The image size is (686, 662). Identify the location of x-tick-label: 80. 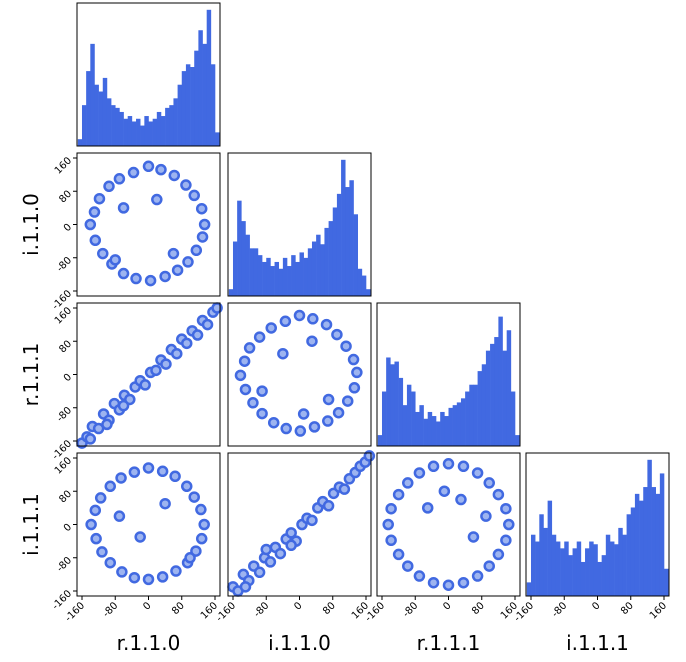
(627, 608).